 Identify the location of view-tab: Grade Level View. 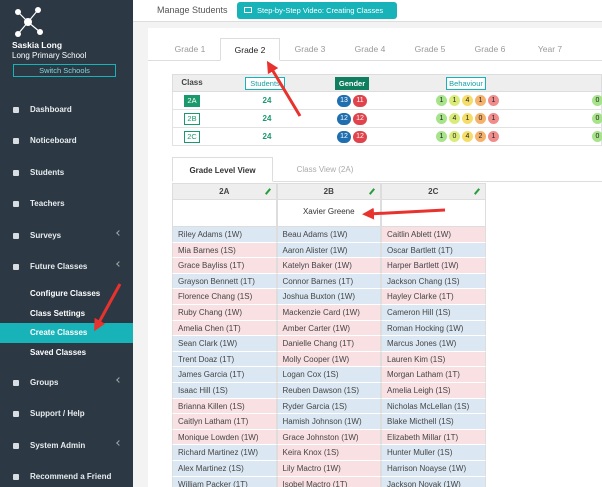
(222, 169).